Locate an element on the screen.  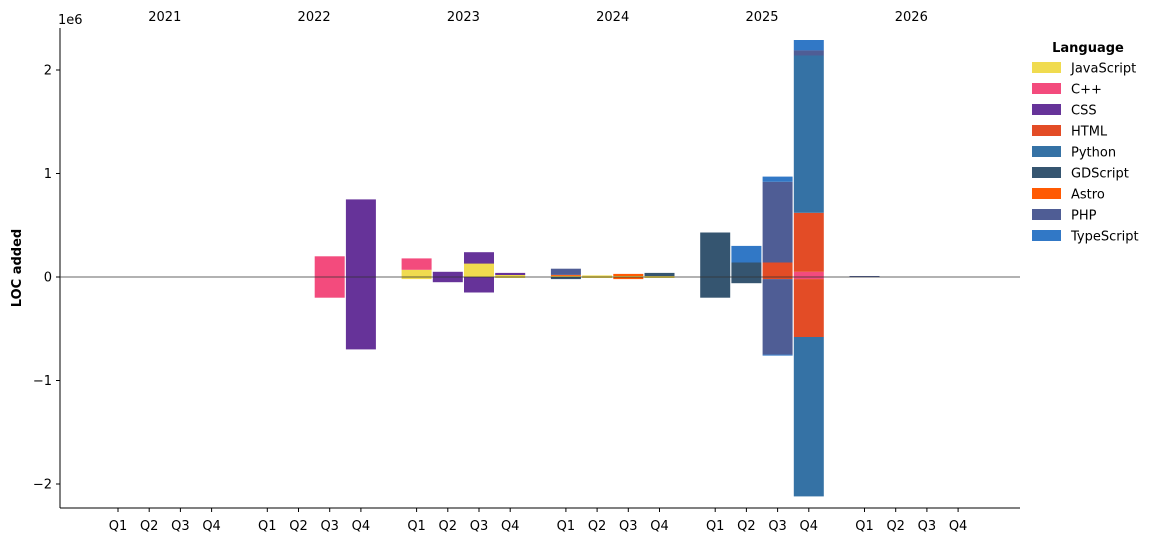
legend-label: PHP is located at coordinates (1084, 216).